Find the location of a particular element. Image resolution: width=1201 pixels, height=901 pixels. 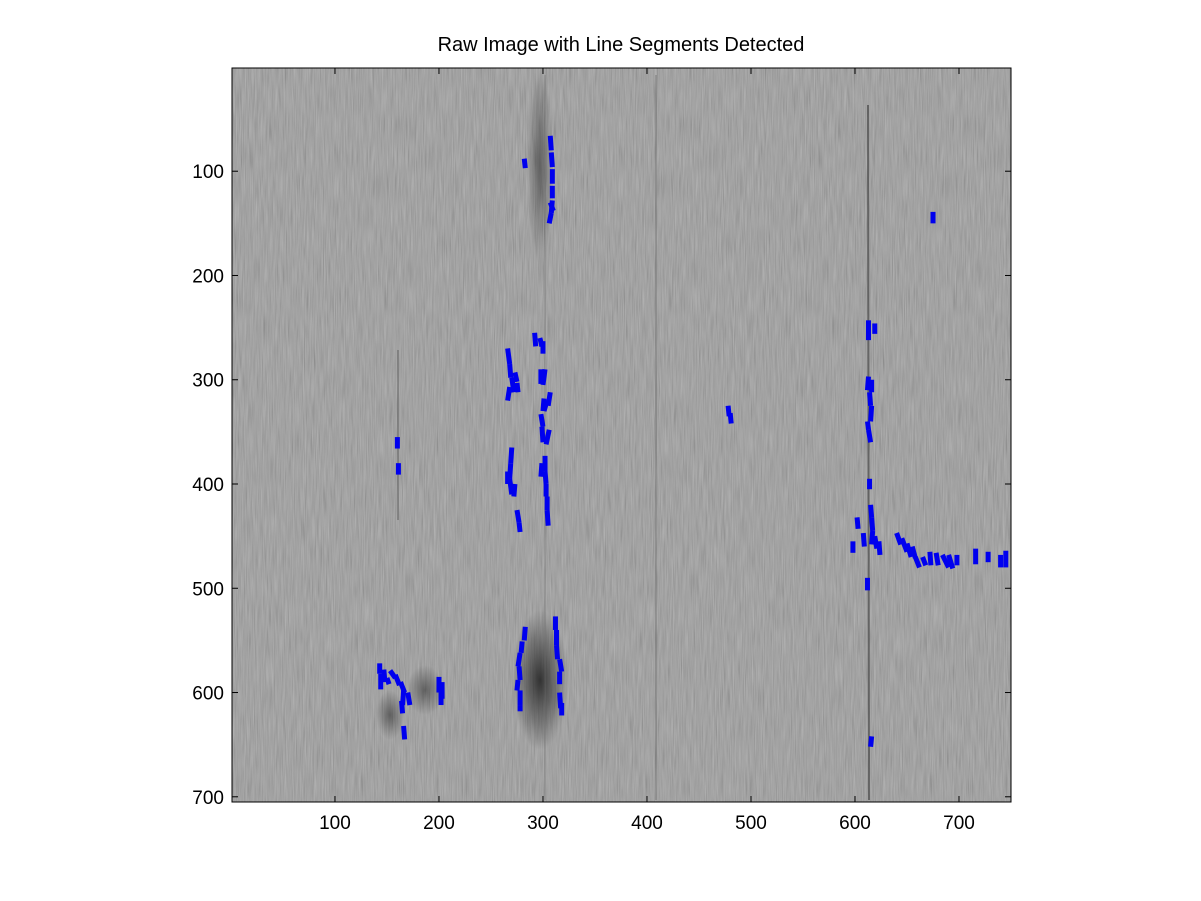

chart-title: Raw Image with Line Segments Detected is located at coordinates (621, 45).